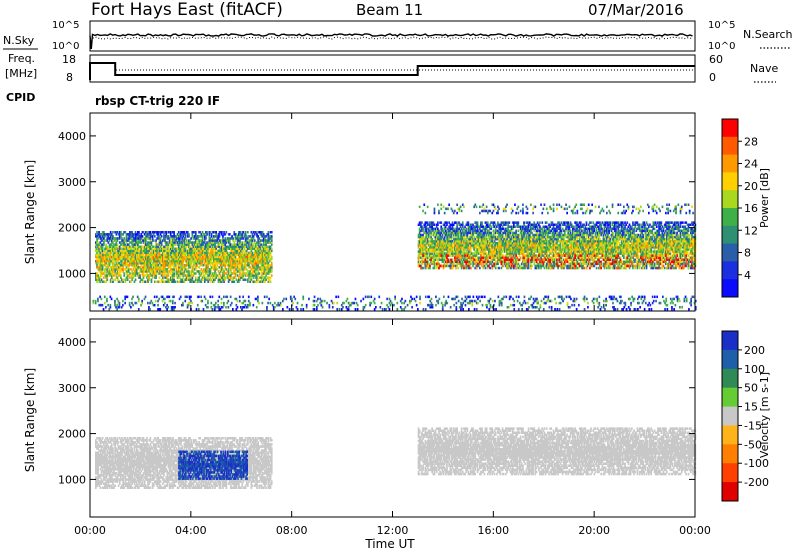  What do you see at coordinates (65, 46) in the screenshot?
I see `noise-tick-left-bottom: 10^0` at bounding box center [65, 46].